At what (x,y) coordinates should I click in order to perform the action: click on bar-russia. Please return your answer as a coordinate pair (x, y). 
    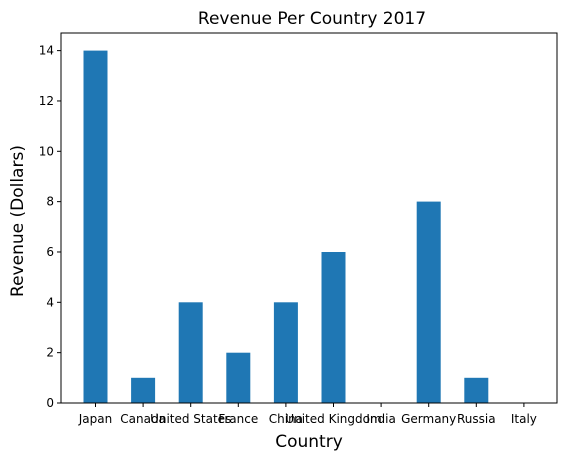
    Looking at the image, I should click on (476, 390).